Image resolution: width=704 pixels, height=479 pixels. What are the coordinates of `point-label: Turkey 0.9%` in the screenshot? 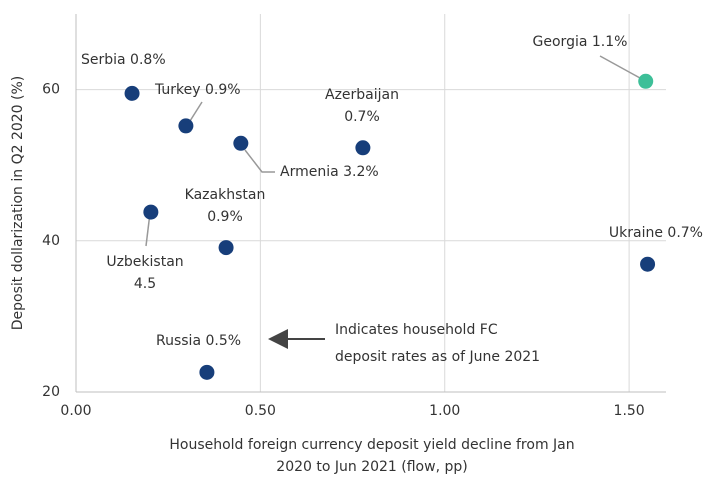 It's located at (197, 90).